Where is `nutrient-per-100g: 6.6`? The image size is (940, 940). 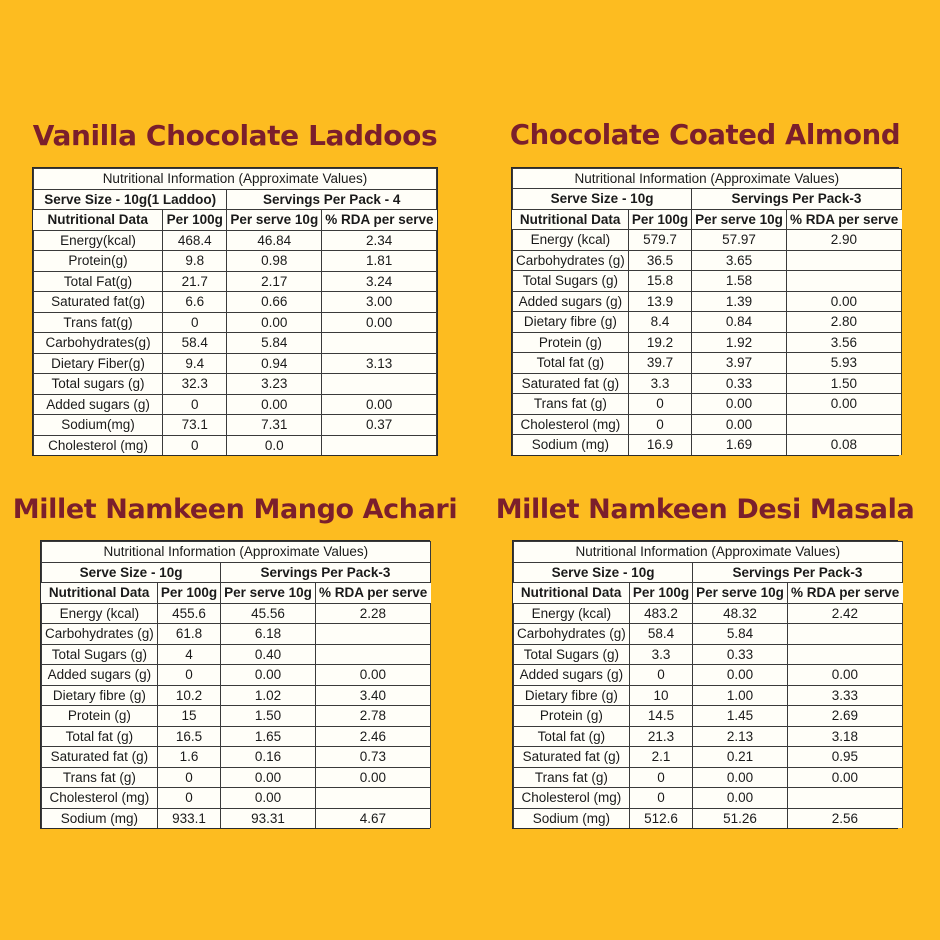
nutrient-per-100g: 6.6 is located at coordinates (195, 302).